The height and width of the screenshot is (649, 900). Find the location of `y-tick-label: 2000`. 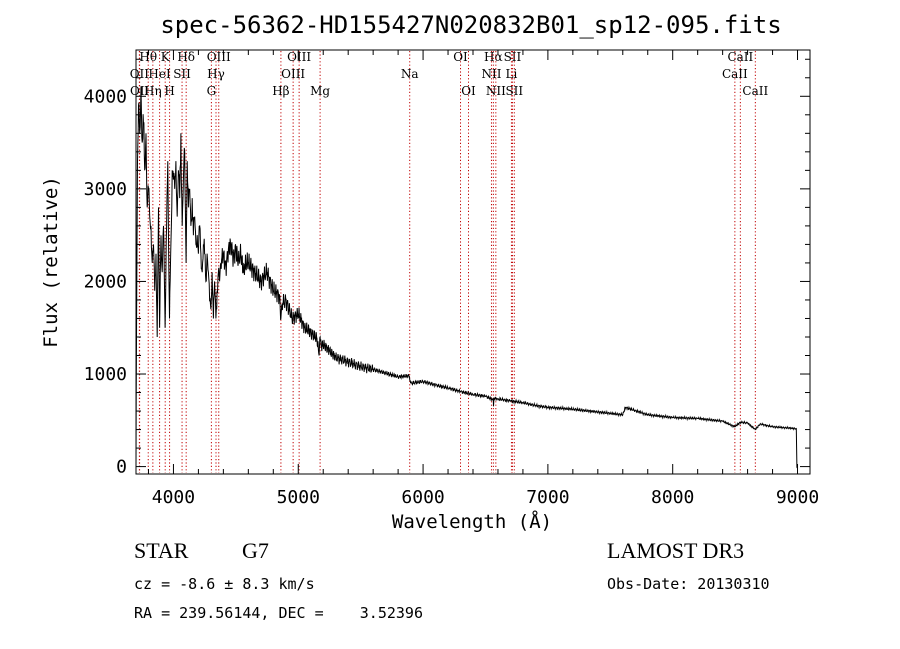

y-tick-label: 2000 is located at coordinates (105, 281).